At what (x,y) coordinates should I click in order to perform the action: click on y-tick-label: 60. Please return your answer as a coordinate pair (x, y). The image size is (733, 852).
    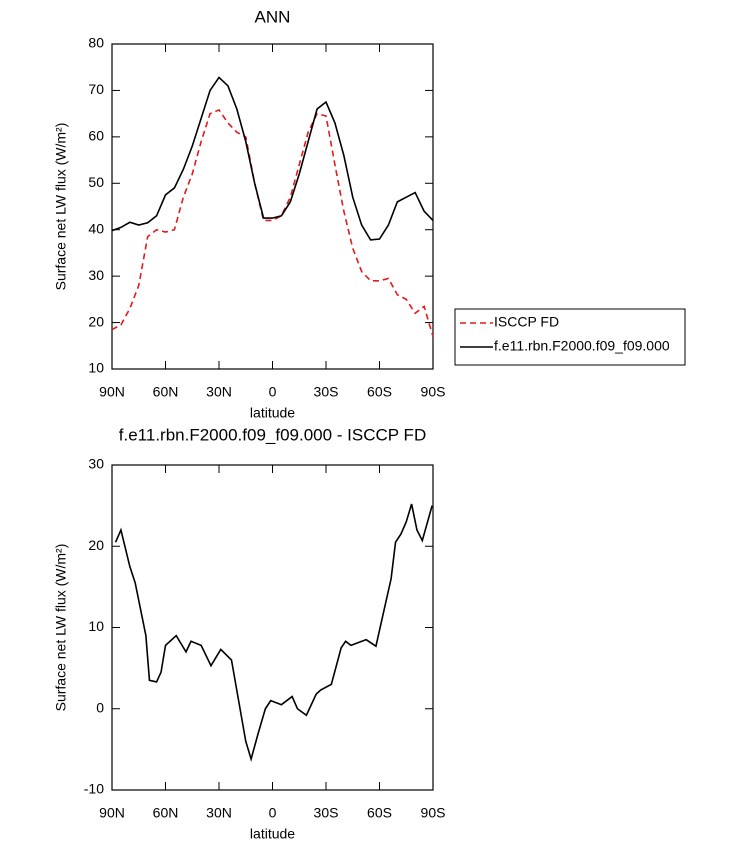
    Looking at the image, I should click on (96, 136).